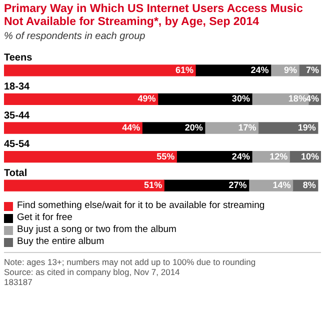 The width and height of the screenshot is (325, 328). Describe the element at coordinates (74, 36) in the screenshot. I see `chart-subtitle: % of respondents in each group` at that location.